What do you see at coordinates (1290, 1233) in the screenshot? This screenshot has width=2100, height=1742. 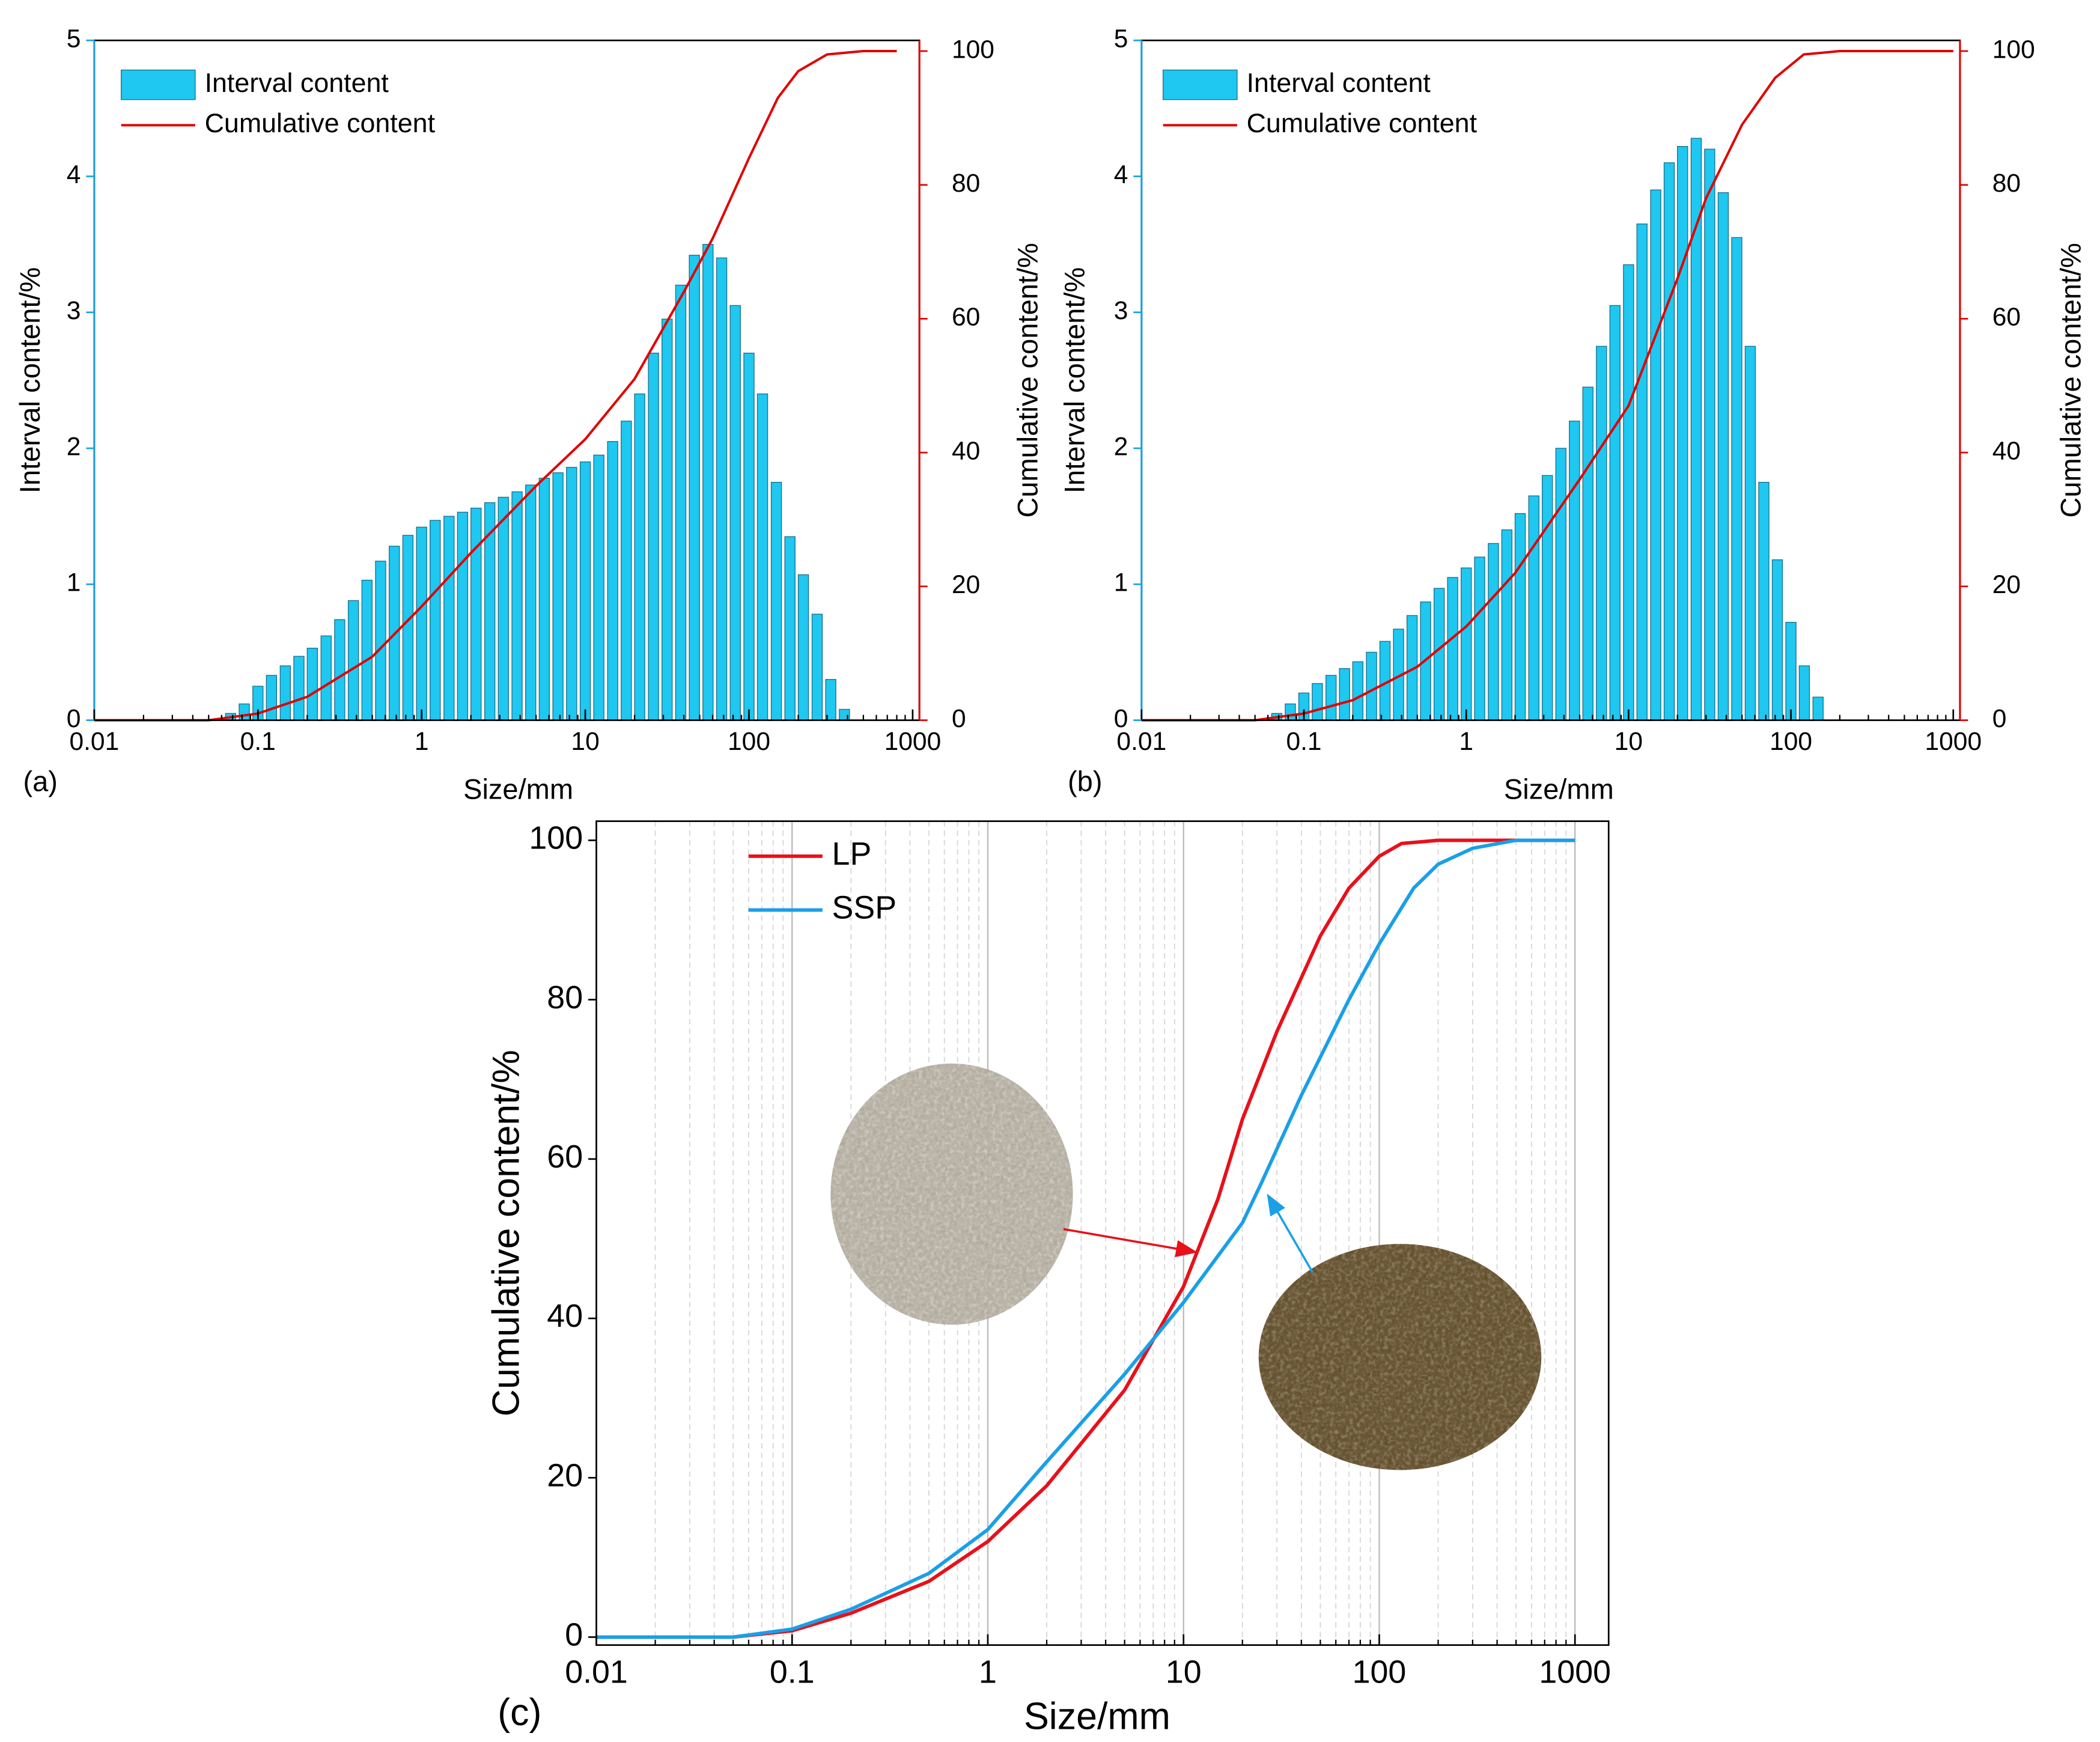 I see `ssp-arrow` at bounding box center [1290, 1233].